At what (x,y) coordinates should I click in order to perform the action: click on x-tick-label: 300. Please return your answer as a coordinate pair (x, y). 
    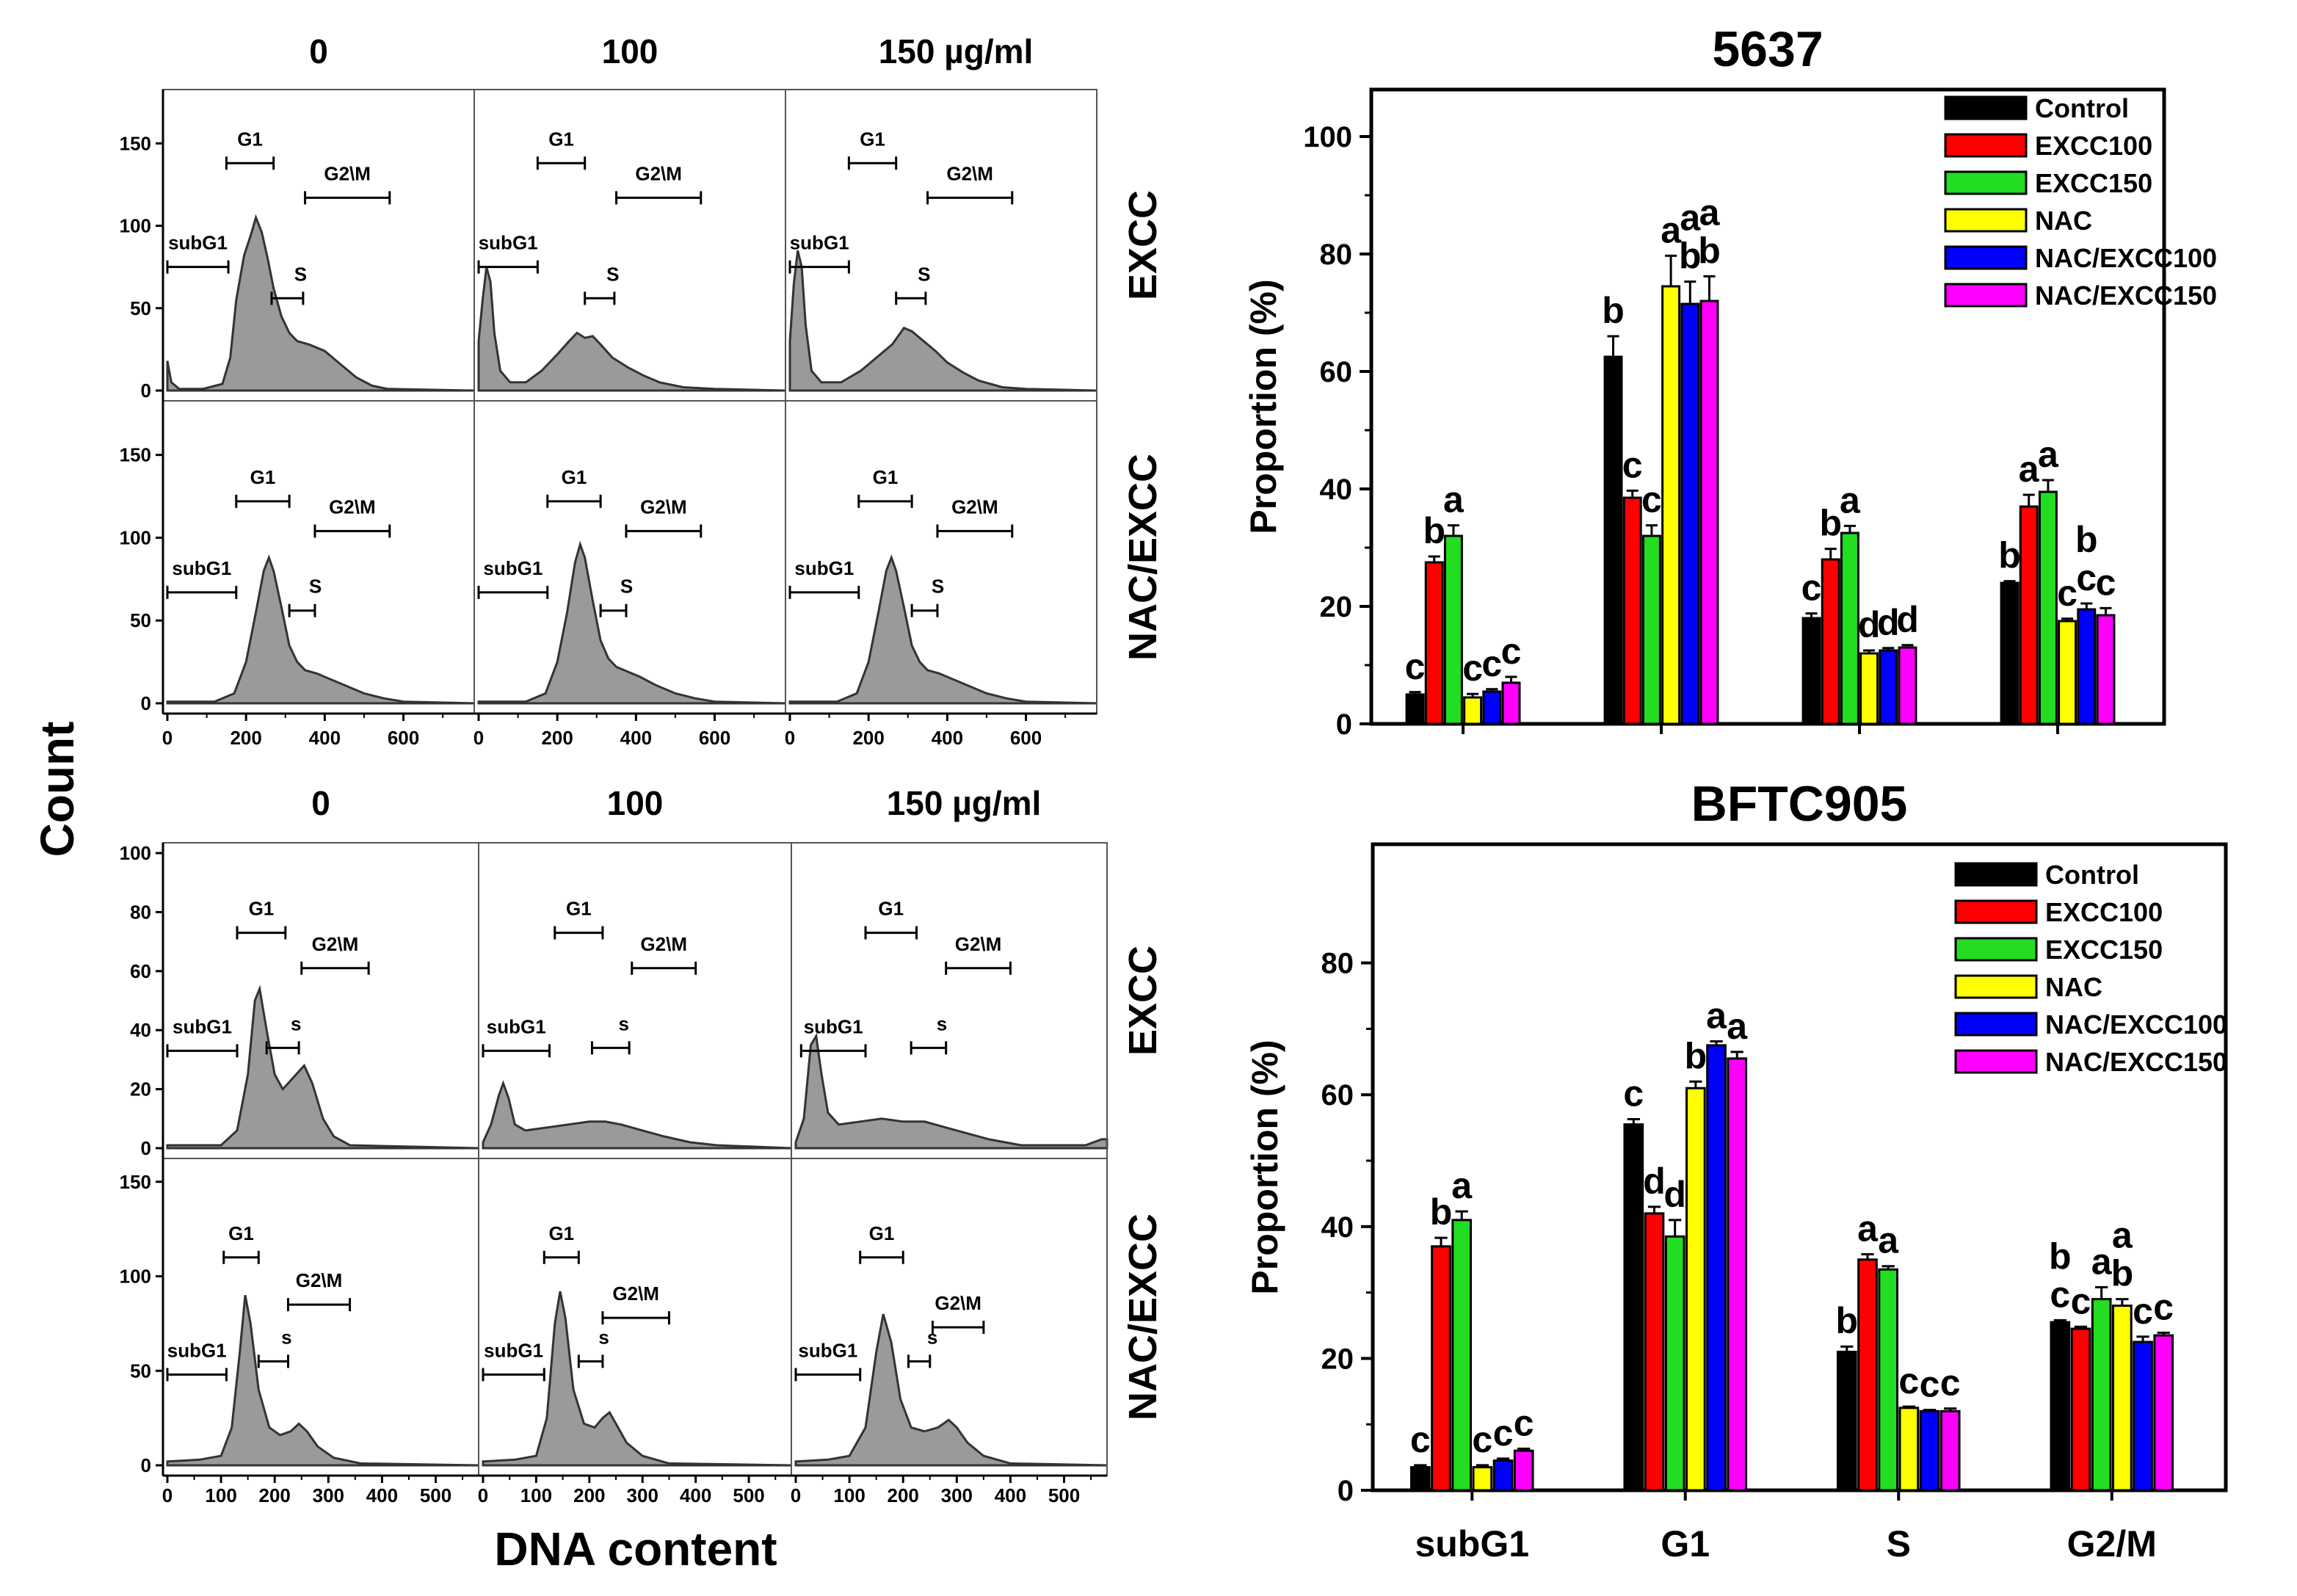
    Looking at the image, I should click on (328, 1495).